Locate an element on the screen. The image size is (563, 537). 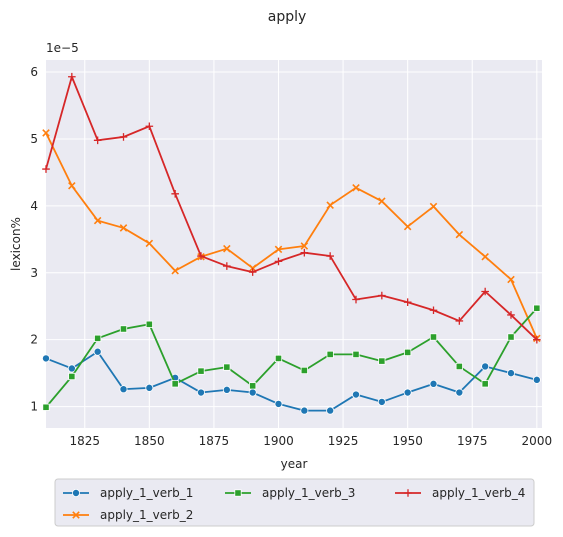
legend-label: apply_1_verb_2 is located at coordinates (146, 515).